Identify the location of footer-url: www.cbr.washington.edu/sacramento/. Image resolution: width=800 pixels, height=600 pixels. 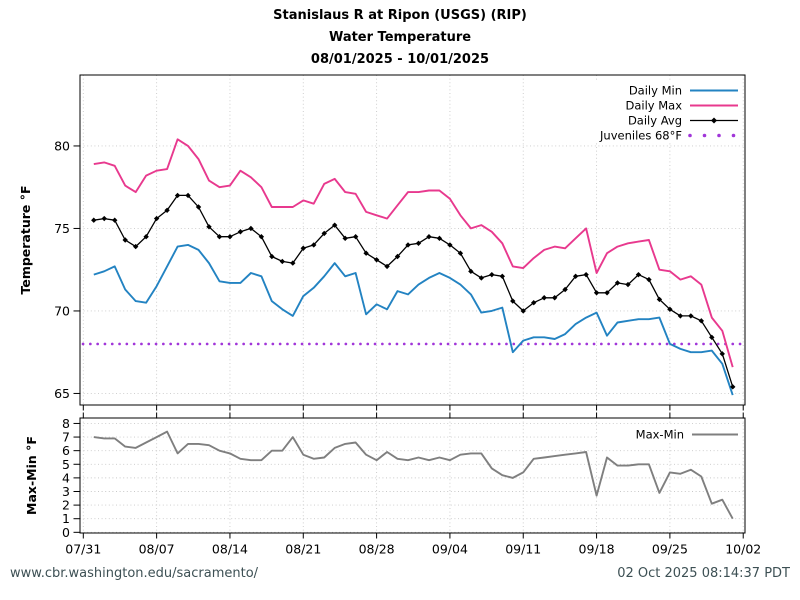
(134, 573).